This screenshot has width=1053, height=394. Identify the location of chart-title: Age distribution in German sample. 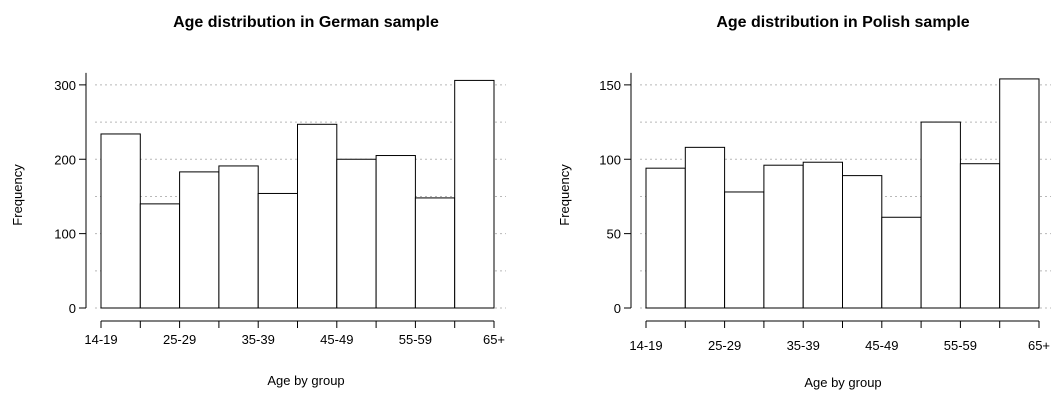
(306, 22).